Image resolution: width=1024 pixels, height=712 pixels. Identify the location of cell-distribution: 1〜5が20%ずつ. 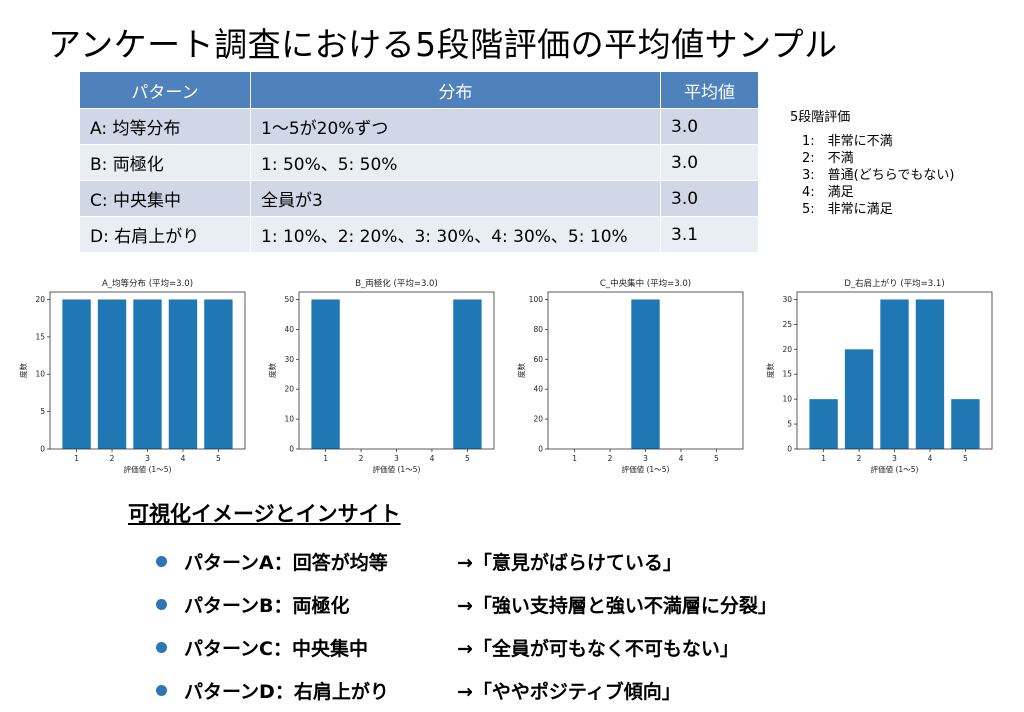
(455, 126).